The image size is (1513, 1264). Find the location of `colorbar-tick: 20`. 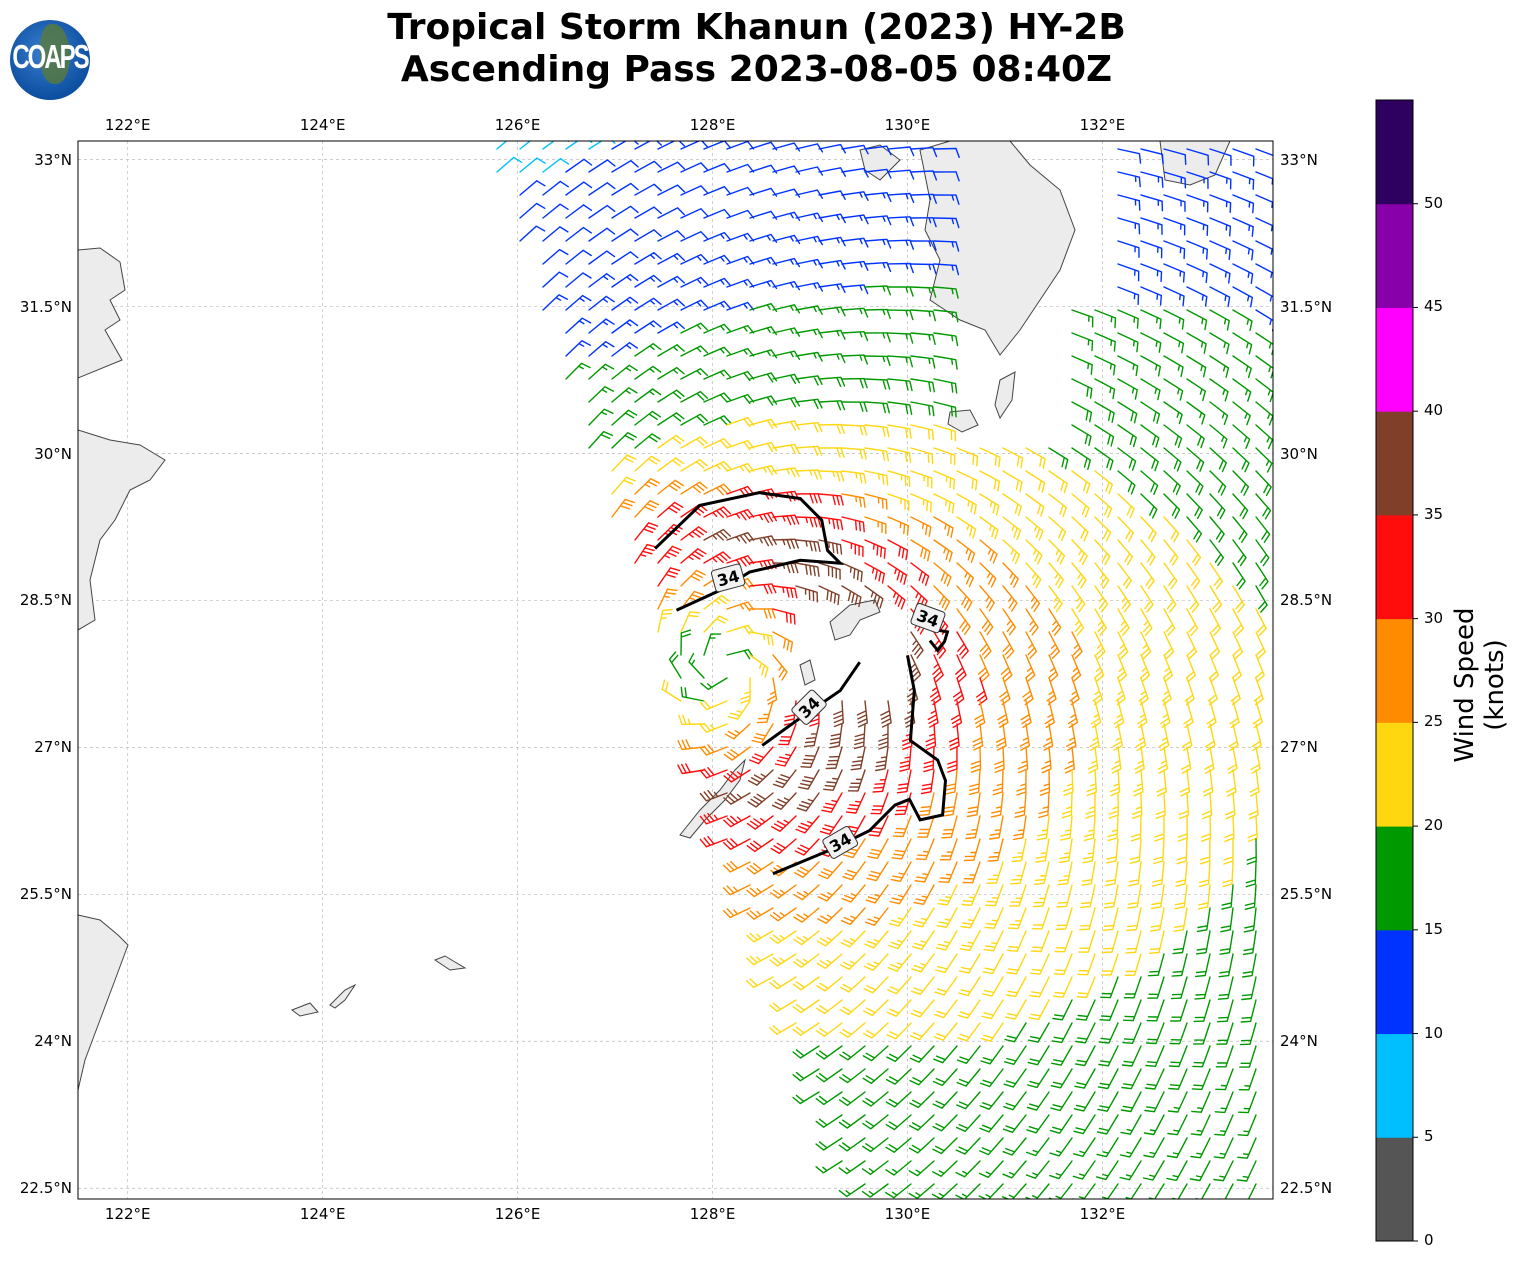

colorbar-tick: 20 is located at coordinates (1434, 825).